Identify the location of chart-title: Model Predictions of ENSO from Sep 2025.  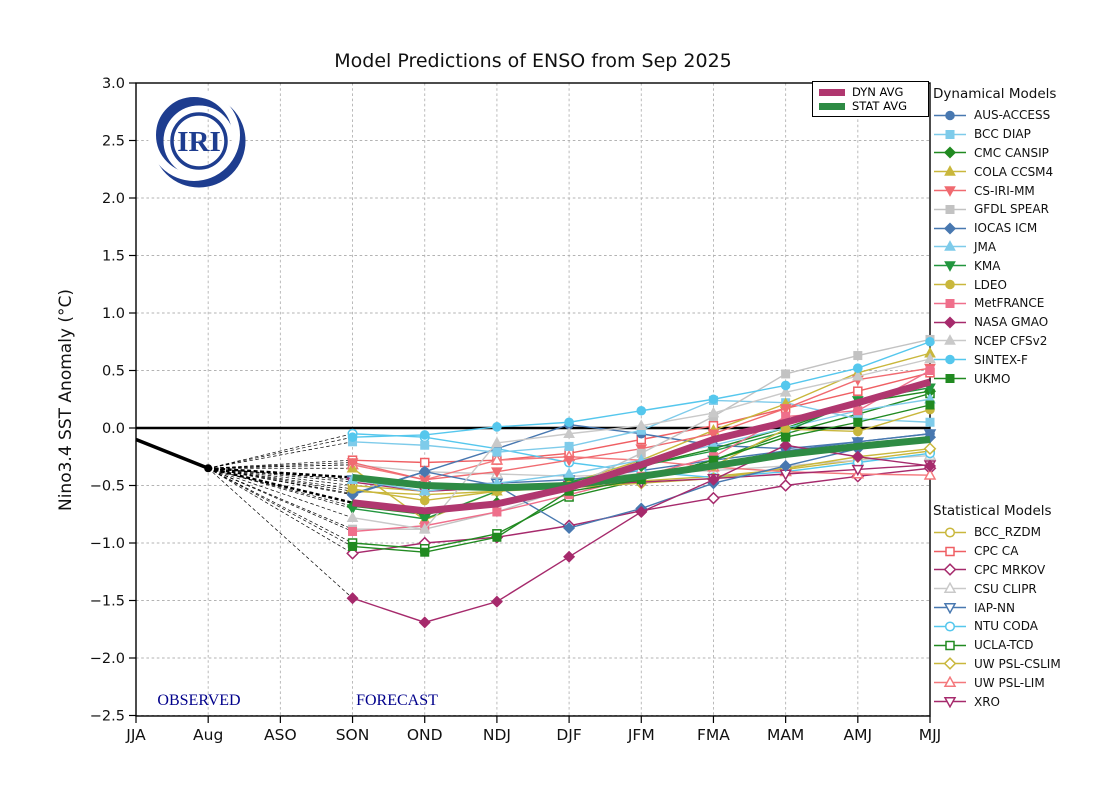
(533, 61).